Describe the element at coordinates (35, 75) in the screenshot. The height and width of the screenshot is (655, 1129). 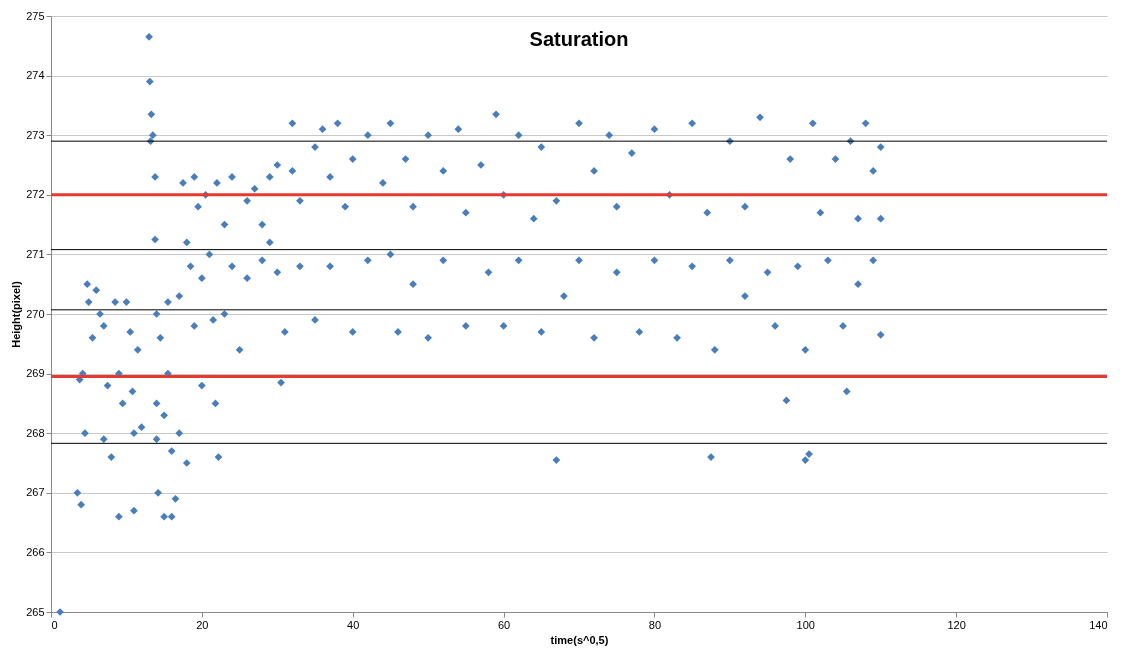
I see `y-tick-label: 274` at that location.